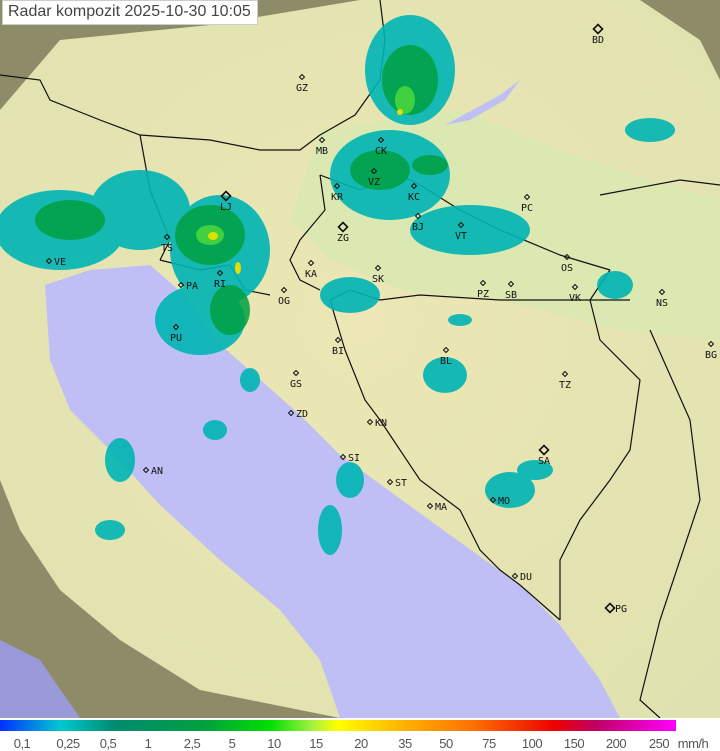 The width and height of the screenshot is (720, 751). I want to click on city-ri: RI, so click(220, 279).